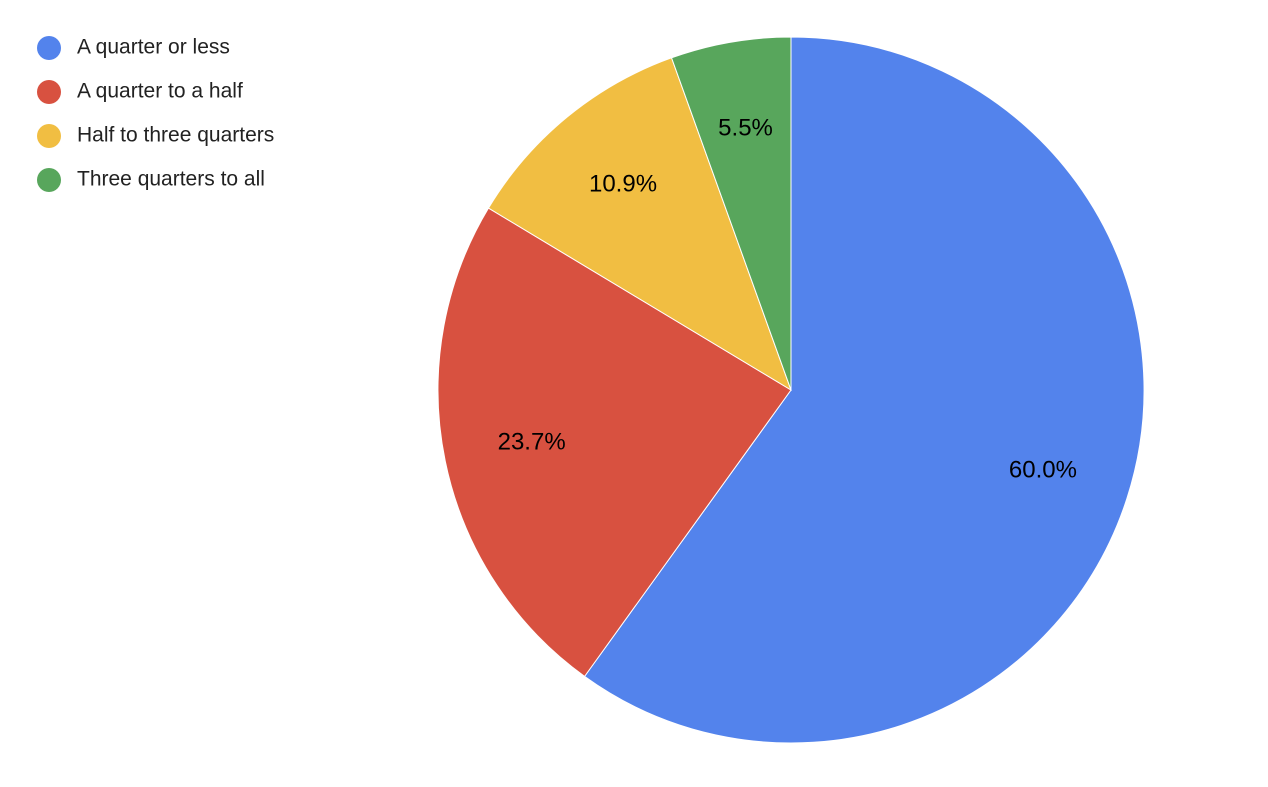 The image size is (1268, 787). I want to click on legend-label: Three quarters to all, so click(171, 179).